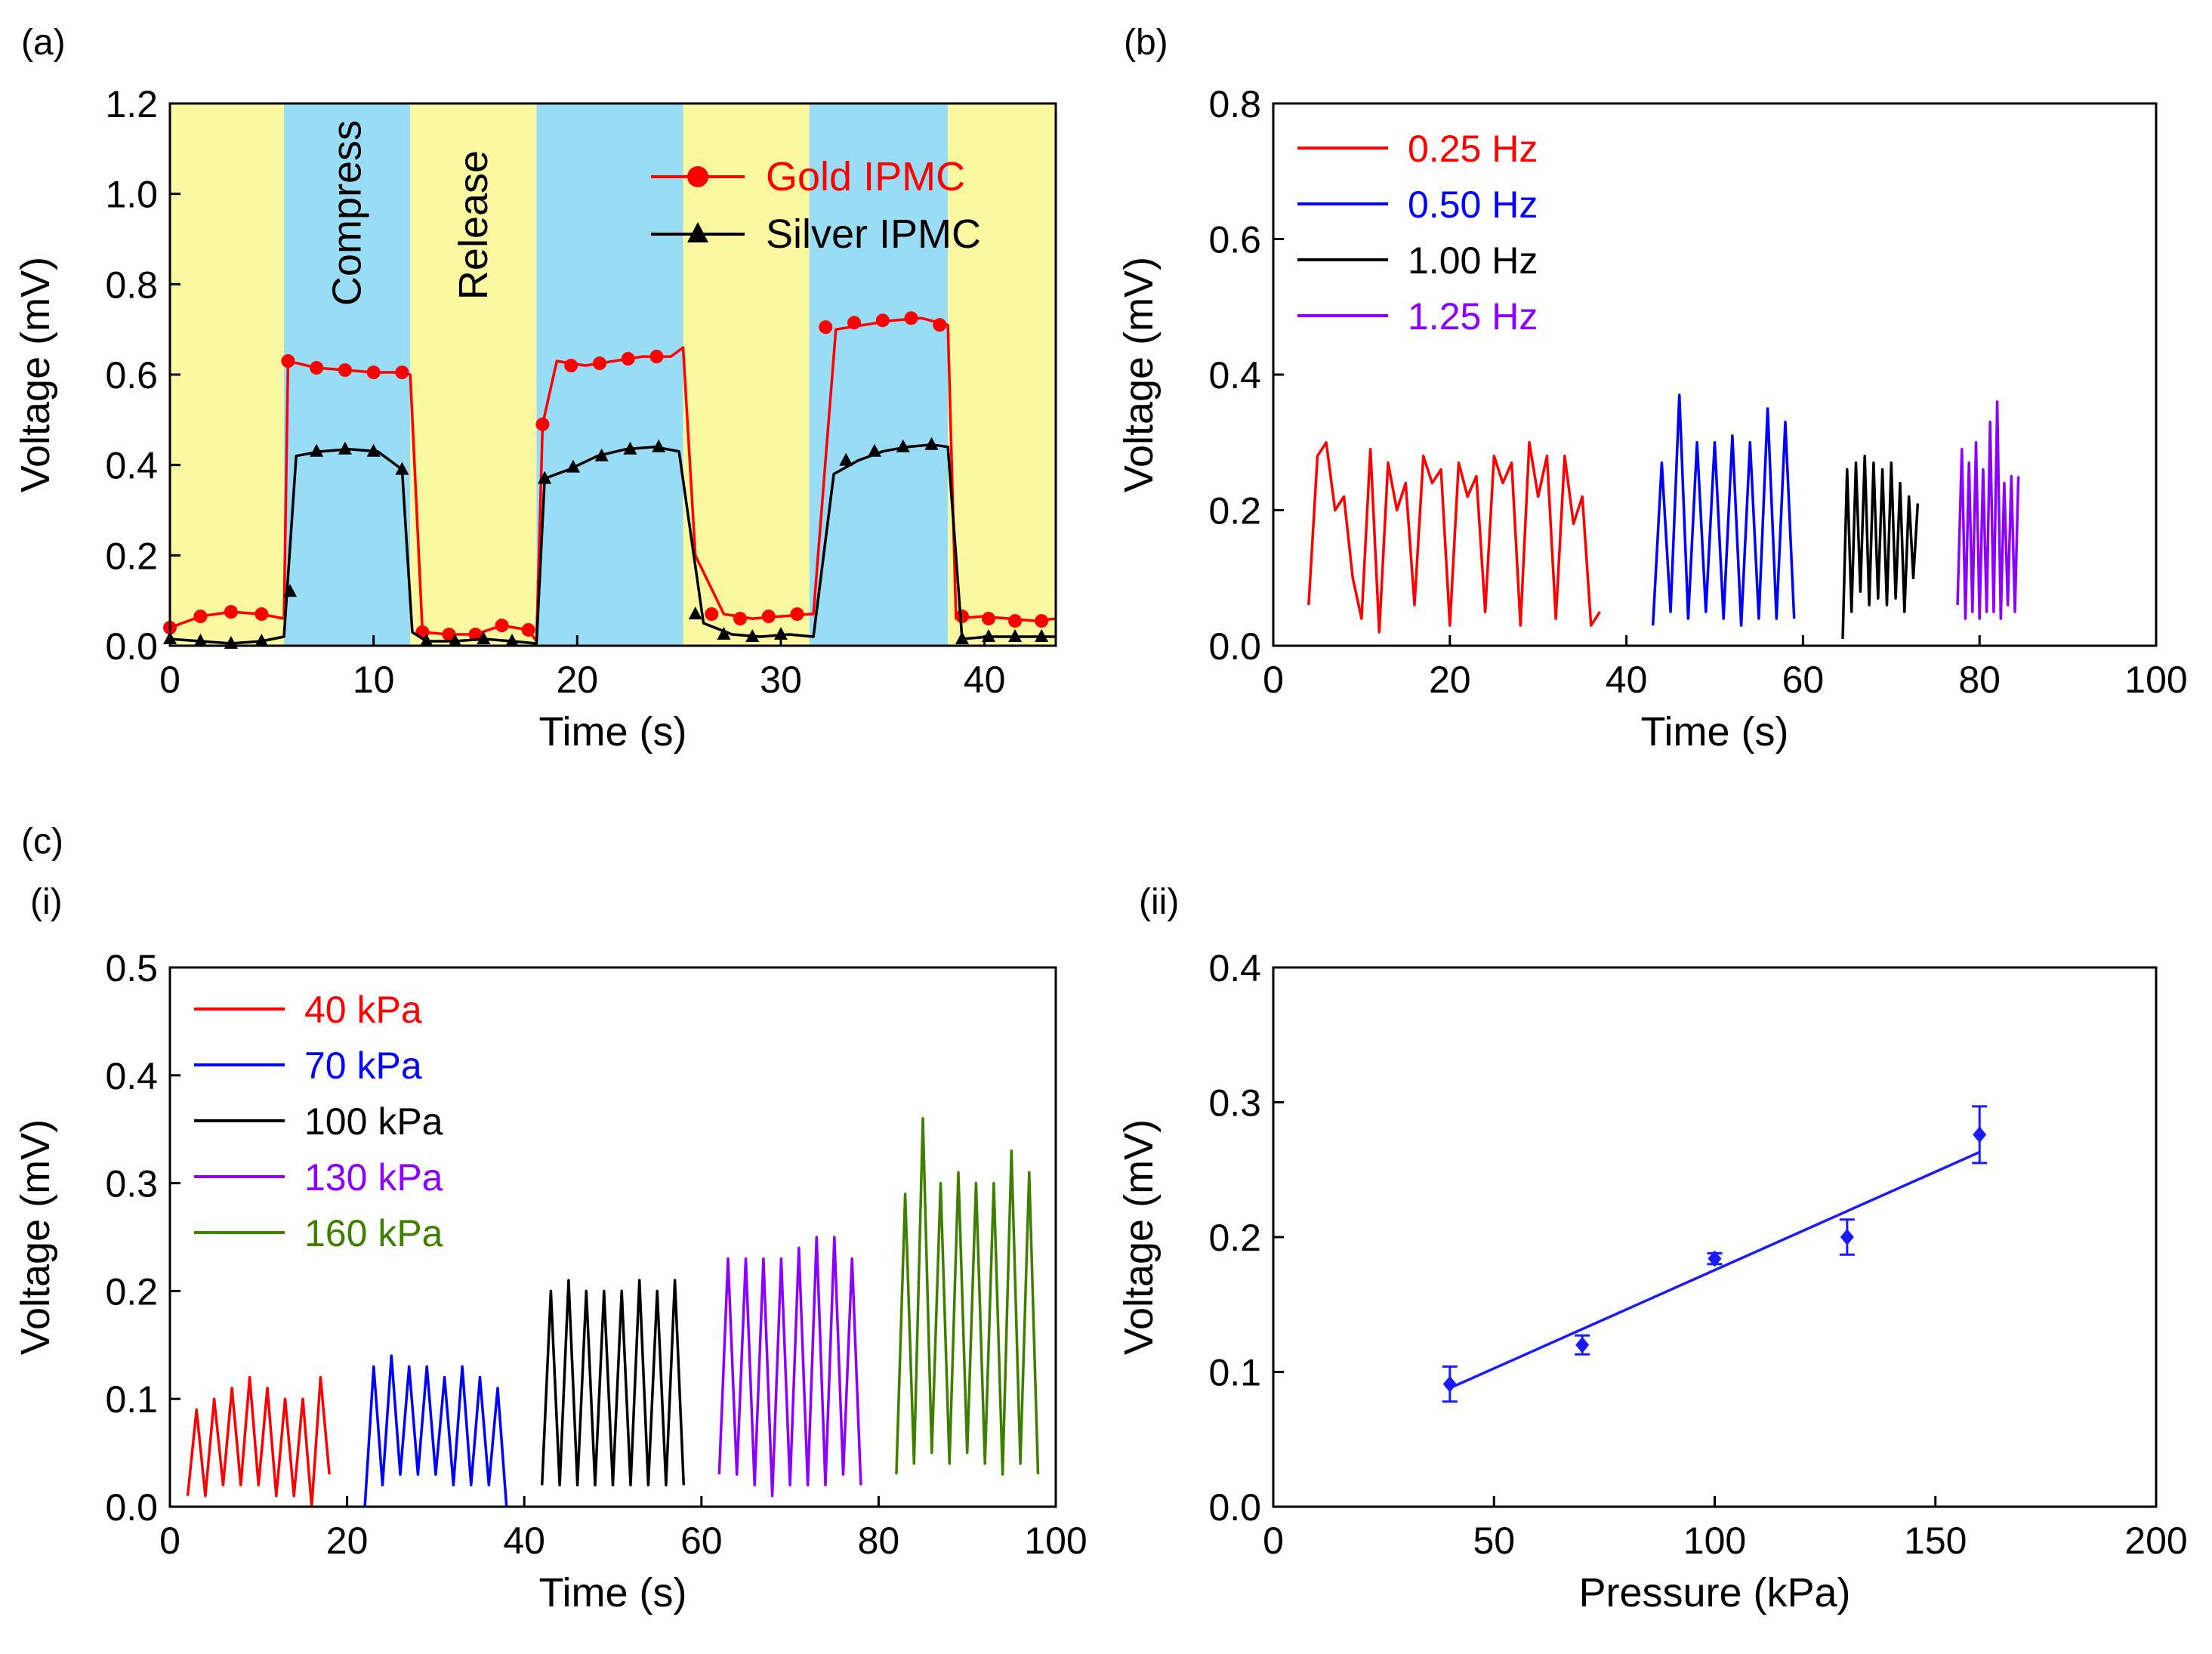  Describe the element at coordinates (373, 1233) in the screenshot. I see `legend-label: 160 kPa` at that location.